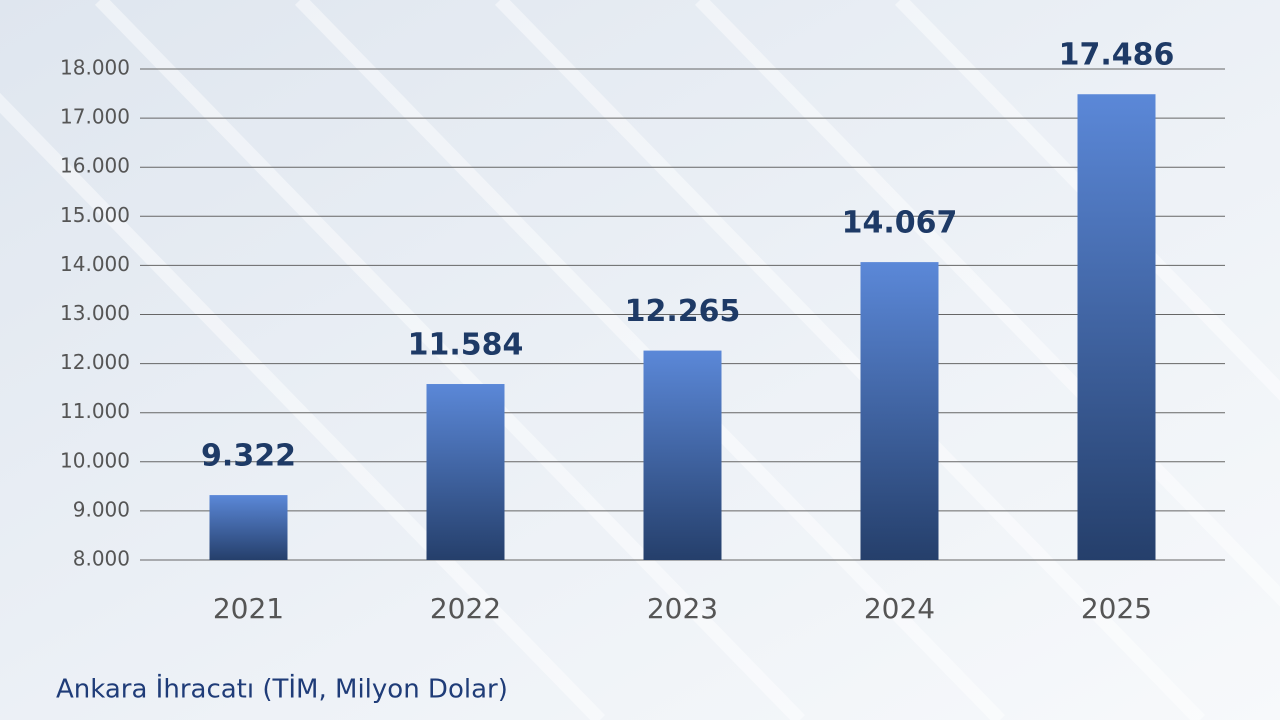  What do you see at coordinates (95, 117) in the screenshot?
I see `y-tick-label: 17.000` at bounding box center [95, 117].